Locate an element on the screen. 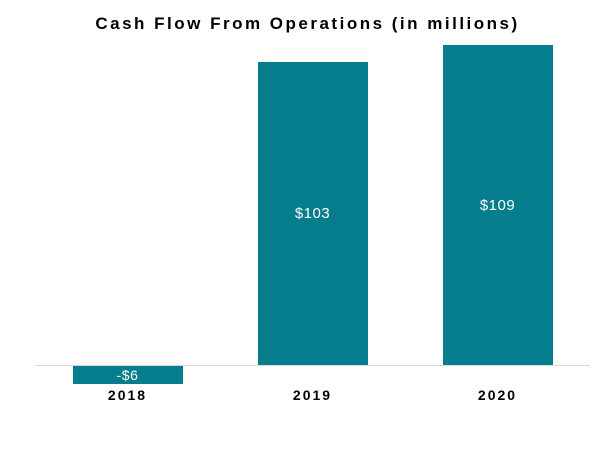  bar-value-label-2020: $109 is located at coordinates (497, 205).